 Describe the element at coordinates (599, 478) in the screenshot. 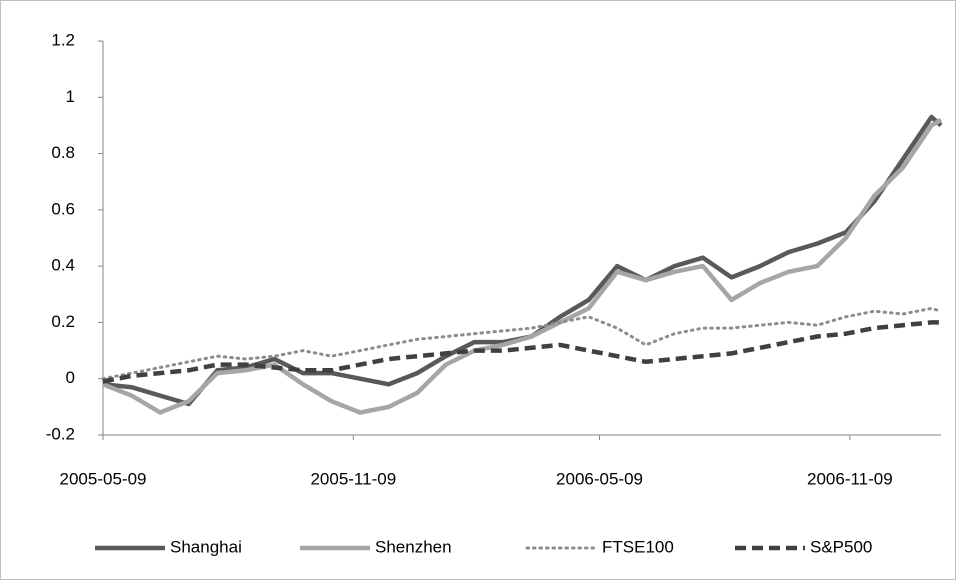

I see `x-tick-label: 2006-05-09` at that location.